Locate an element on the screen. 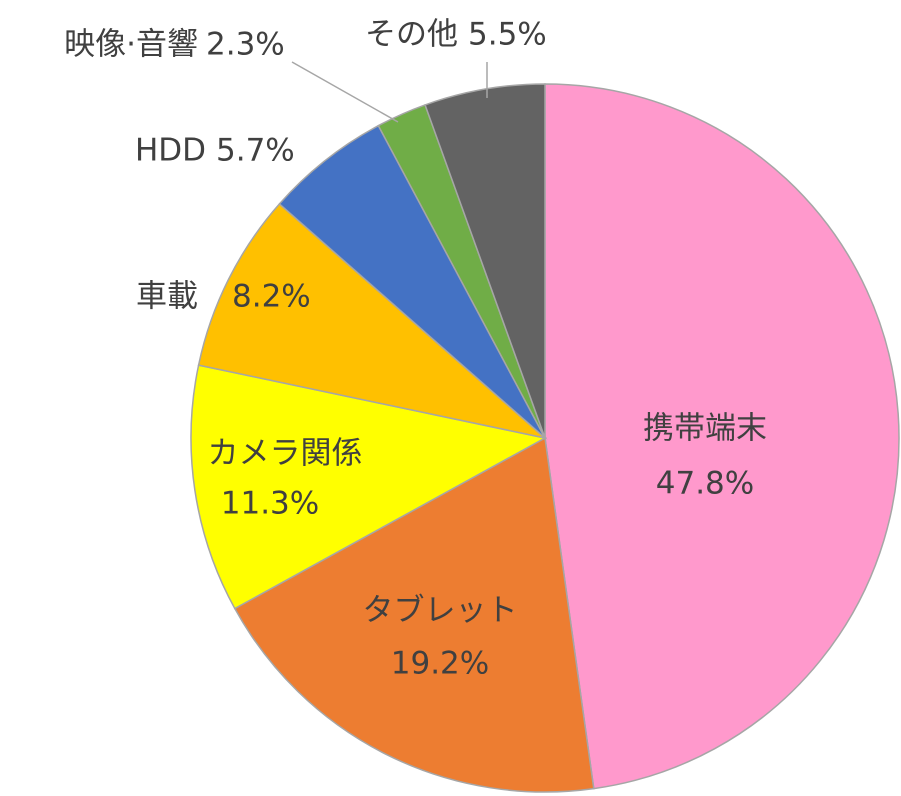 This screenshot has width=901, height=796. category-label: HDD is located at coordinates (170, 151).